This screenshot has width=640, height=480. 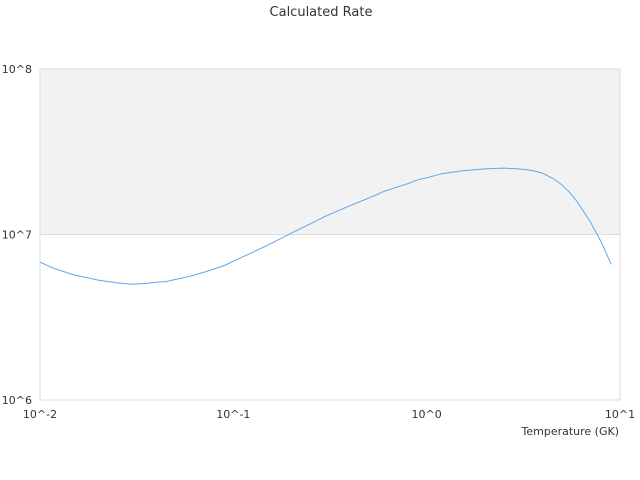 I want to click on x-tick-label: 10^0, so click(x=427, y=414).